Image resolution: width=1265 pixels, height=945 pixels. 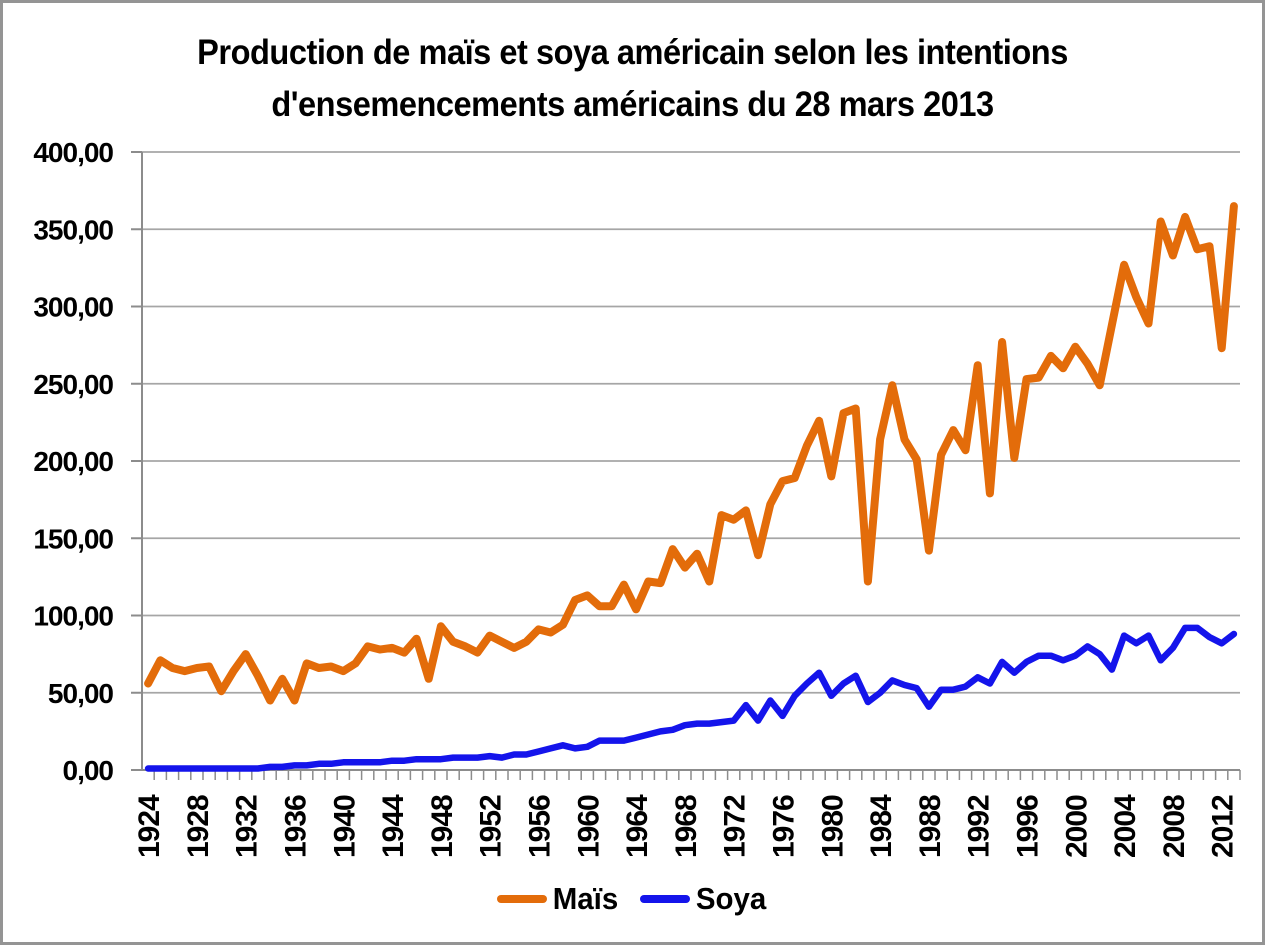 I want to click on x-tick-label: 1992, so click(x=979, y=826).